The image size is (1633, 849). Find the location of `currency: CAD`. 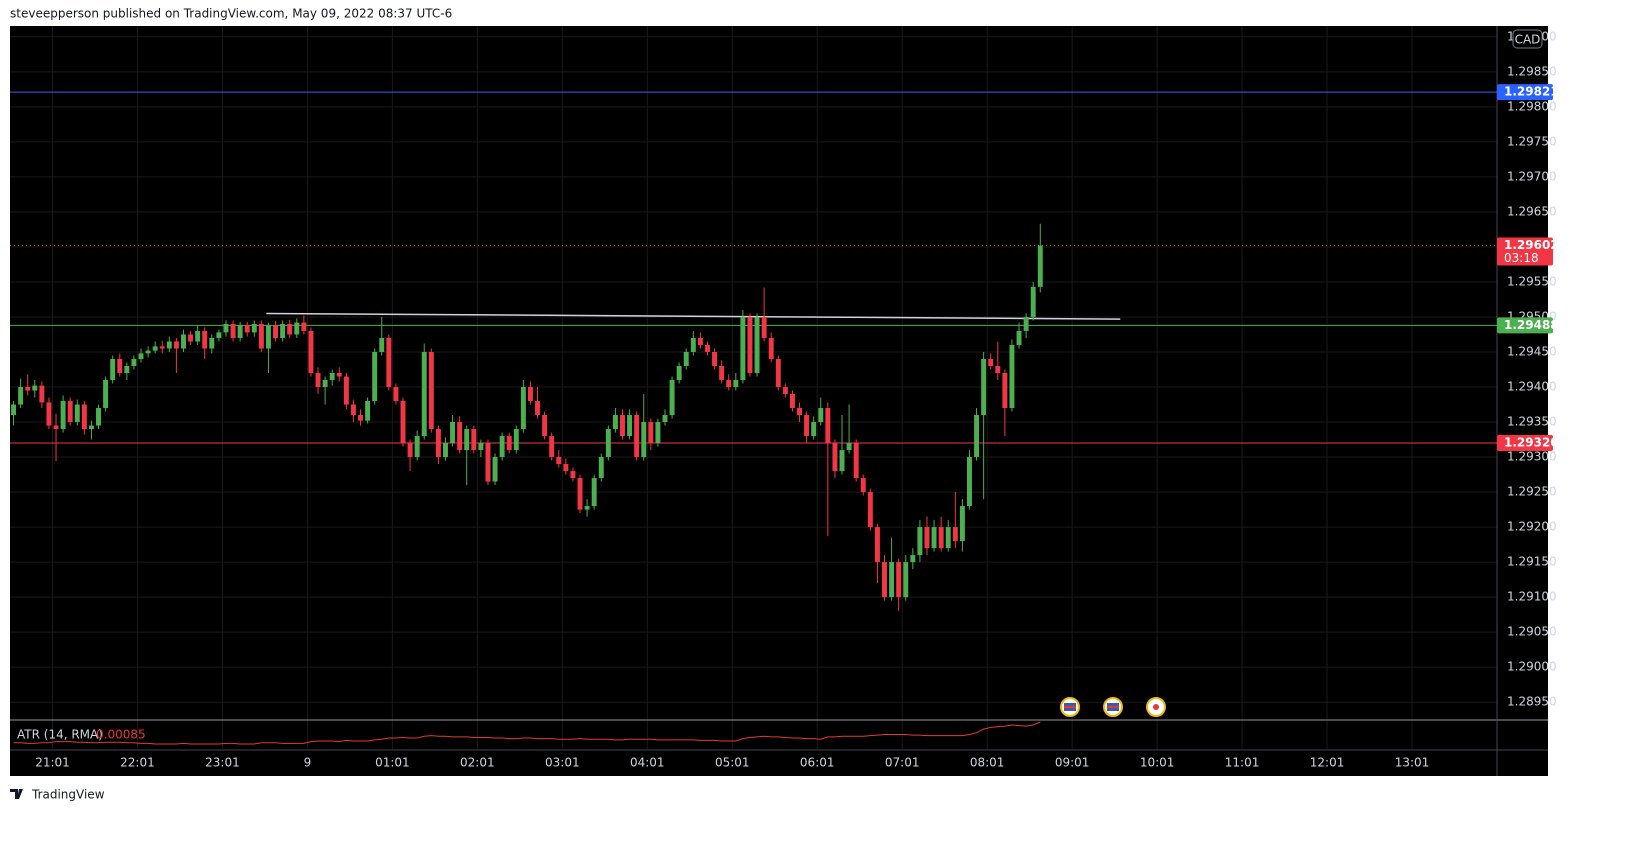

currency: CAD is located at coordinates (1528, 40).